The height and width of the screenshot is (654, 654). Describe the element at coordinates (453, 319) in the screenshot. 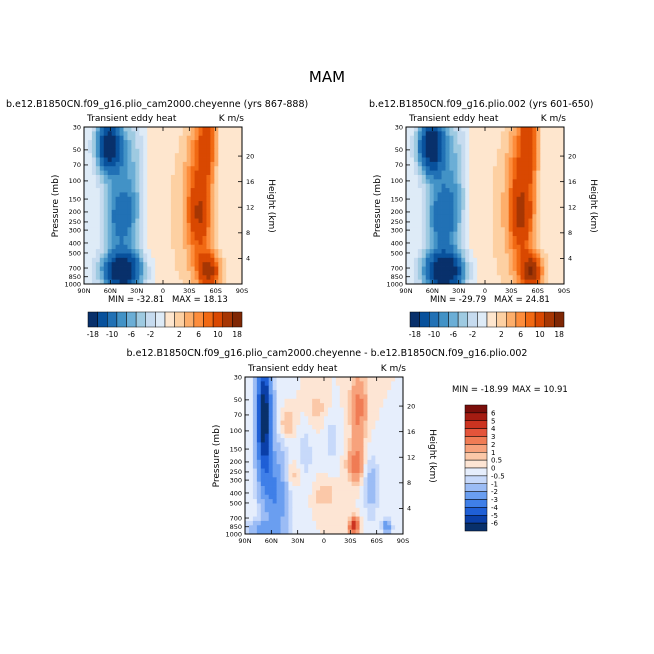

I see `colorbar-box` at that location.